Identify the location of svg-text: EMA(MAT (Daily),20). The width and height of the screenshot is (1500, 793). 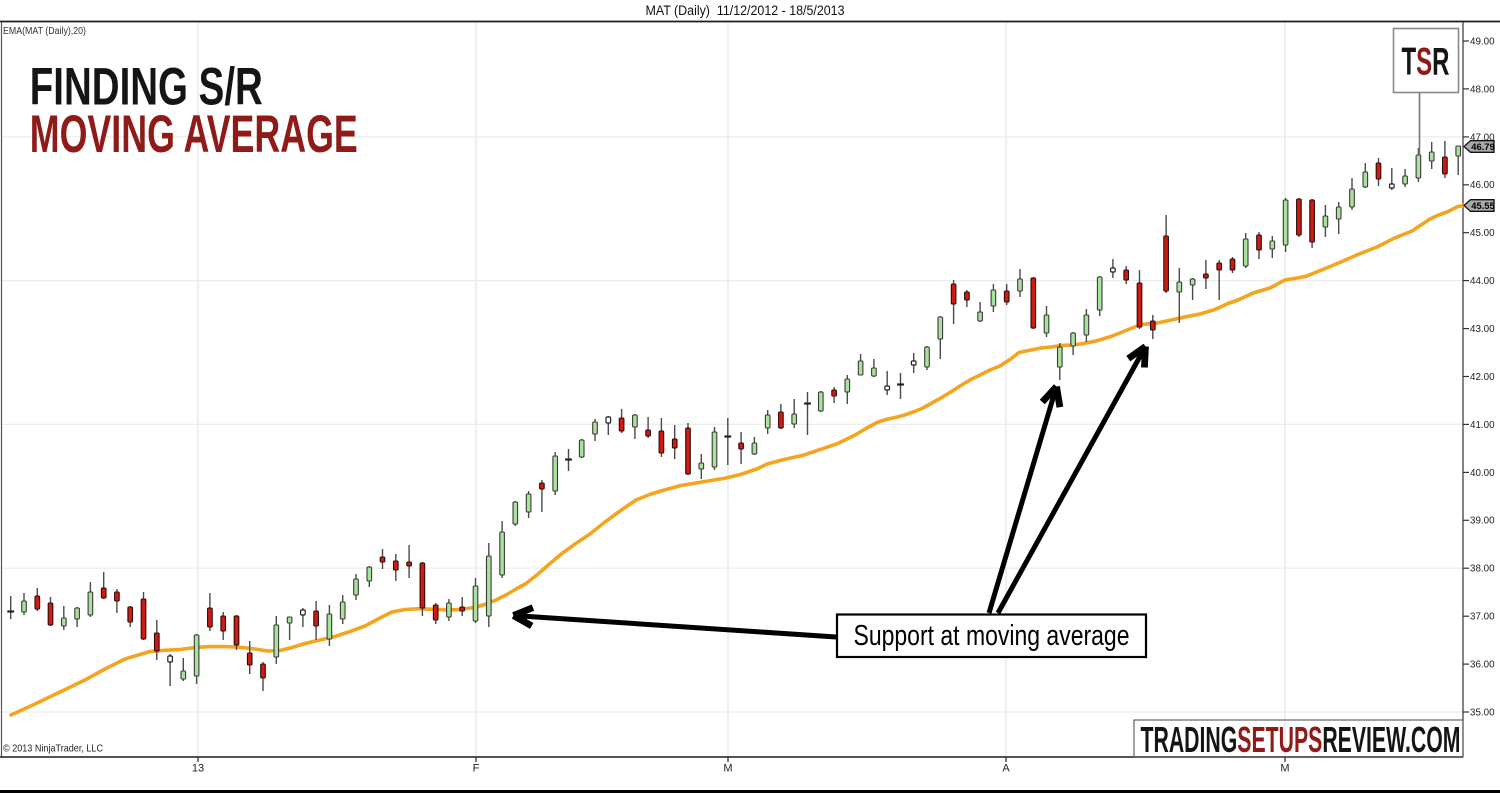
(44, 31).